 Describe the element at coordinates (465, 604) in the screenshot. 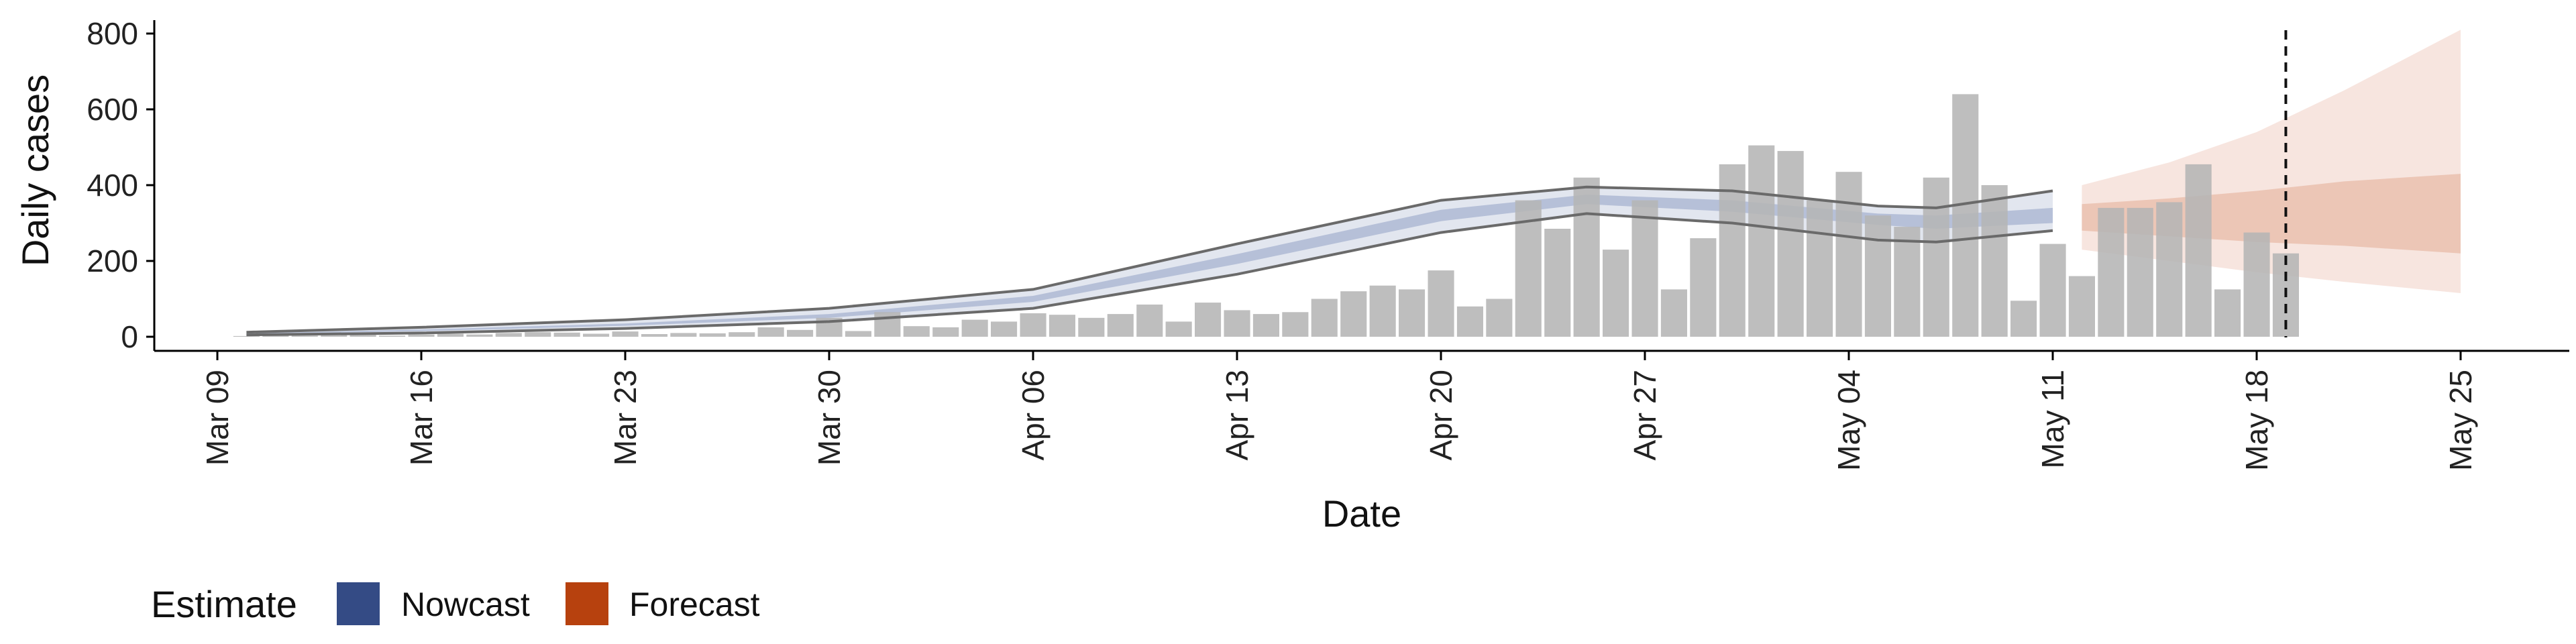

I see `legend-label-nowcast: Nowcast` at that location.